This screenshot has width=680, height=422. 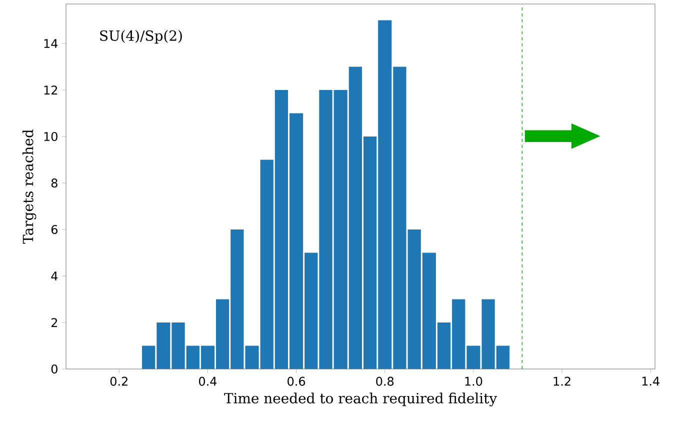 I want to click on y-tick-label: 14, so click(x=51, y=43).